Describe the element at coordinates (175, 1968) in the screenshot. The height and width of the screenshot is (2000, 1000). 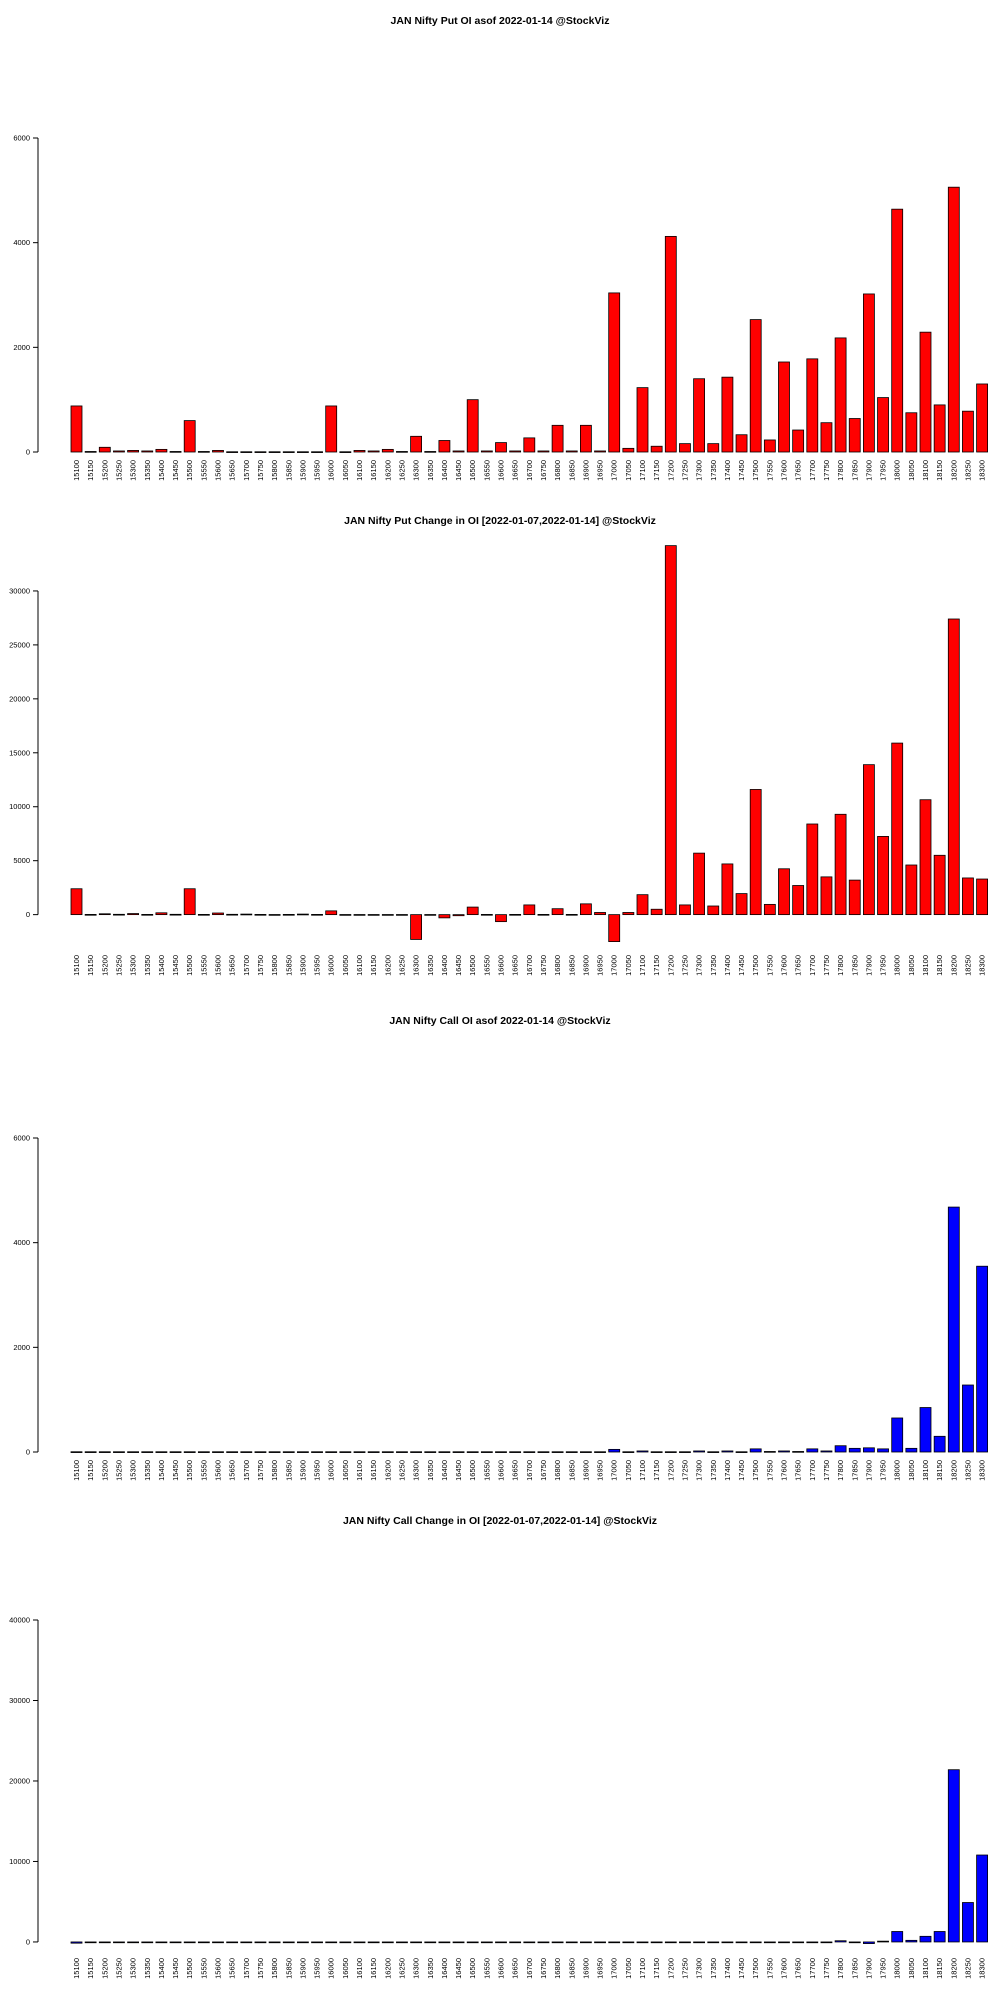
I see `x-tick-label: 15450` at that location.